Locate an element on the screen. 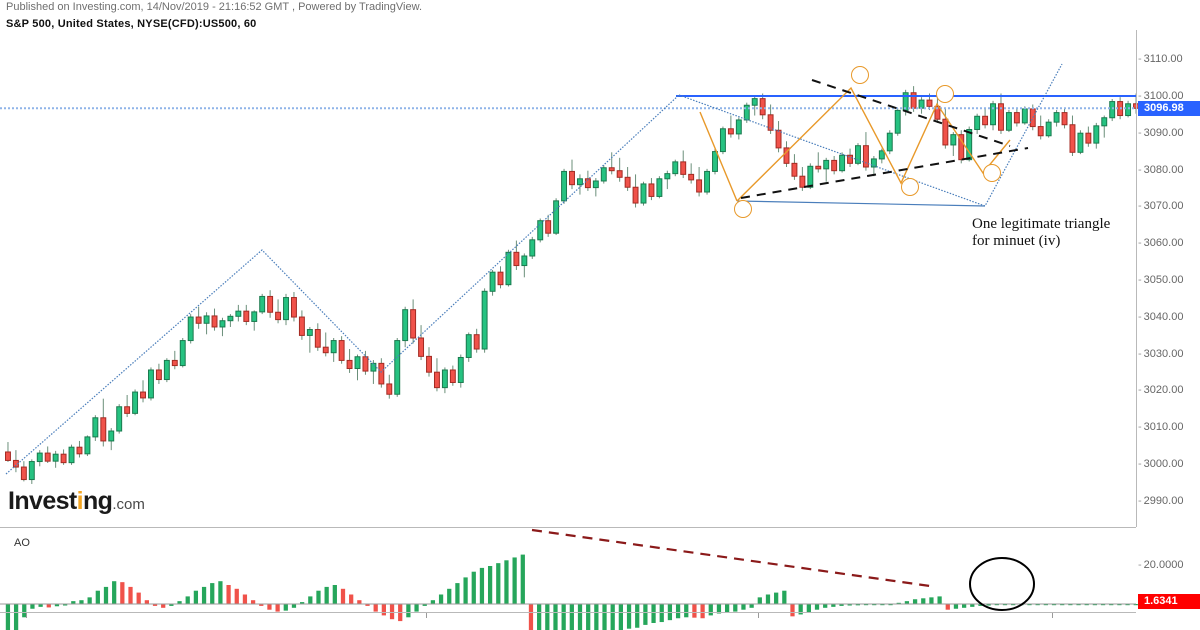 The width and height of the screenshot is (1200, 630). price-tick: -3050.00 is located at coordinates (1161, 280).